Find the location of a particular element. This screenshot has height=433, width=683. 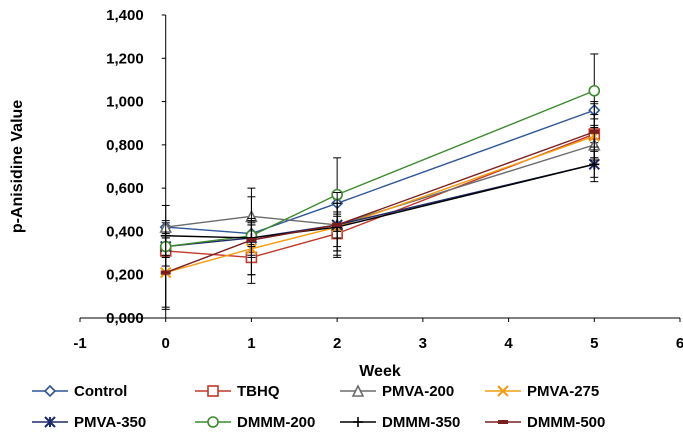

x-tick-label: 5 is located at coordinates (594, 343).